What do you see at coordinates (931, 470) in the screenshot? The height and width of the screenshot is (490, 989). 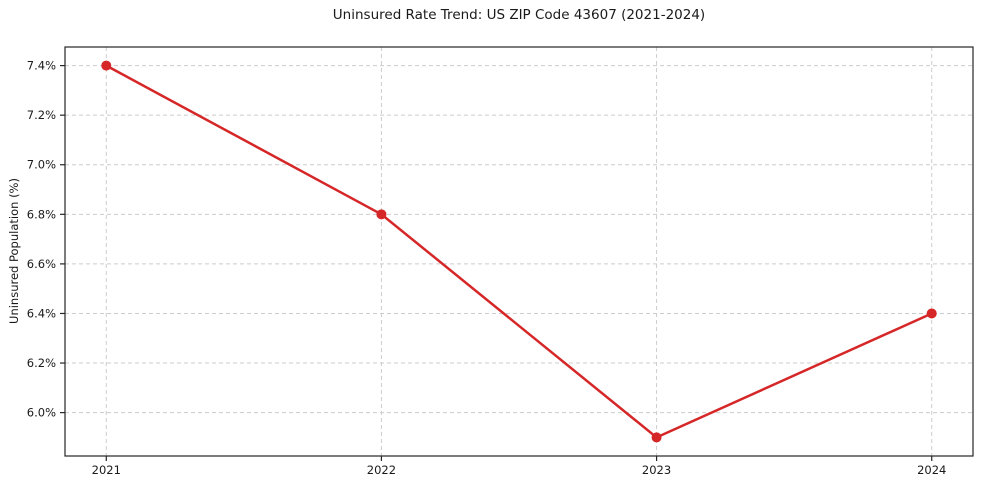 I see `x-tick-label: 2024` at bounding box center [931, 470].